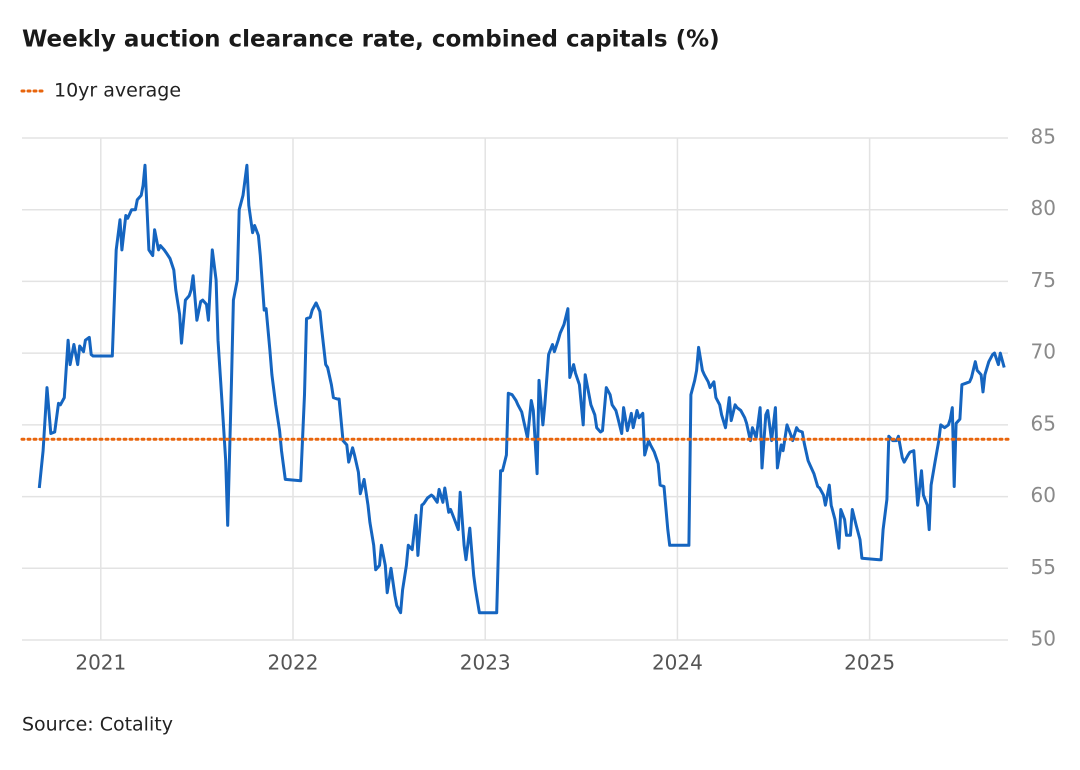  What do you see at coordinates (677, 663) in the screenshot?
I see `x-tick-label: 2024` at bounding box center [677, 663].